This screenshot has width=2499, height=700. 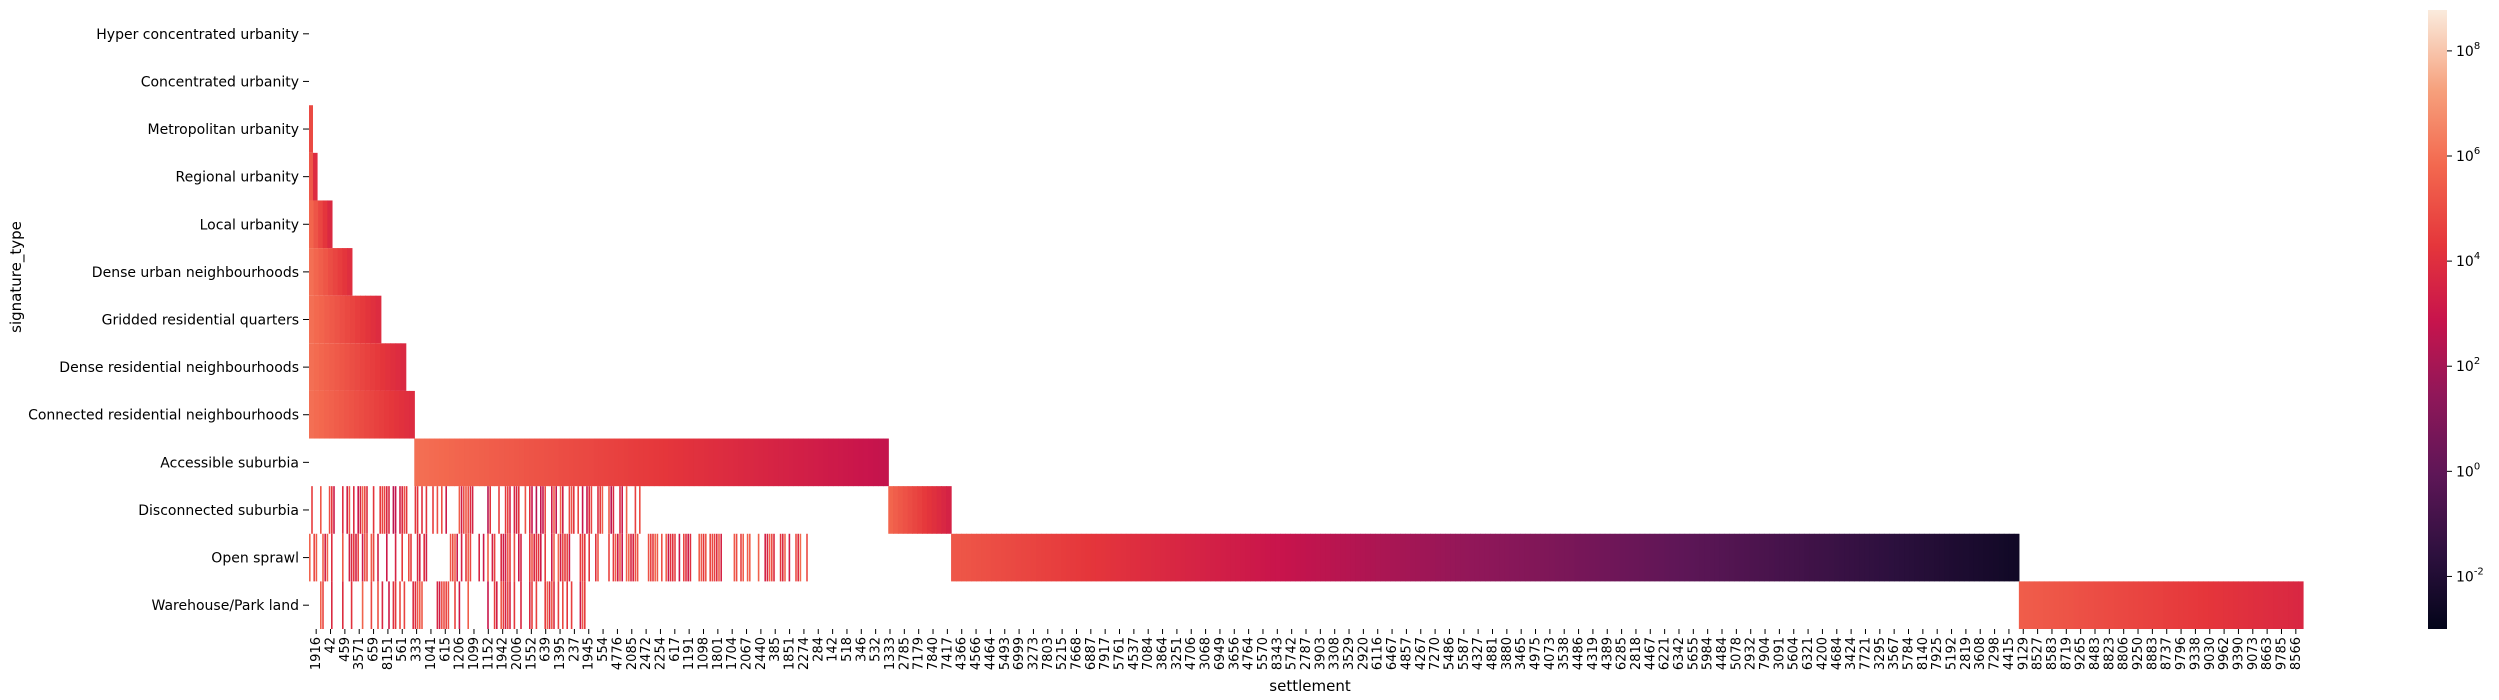 I want to click on colorbar-gradient, so click(x=2437, y=319).